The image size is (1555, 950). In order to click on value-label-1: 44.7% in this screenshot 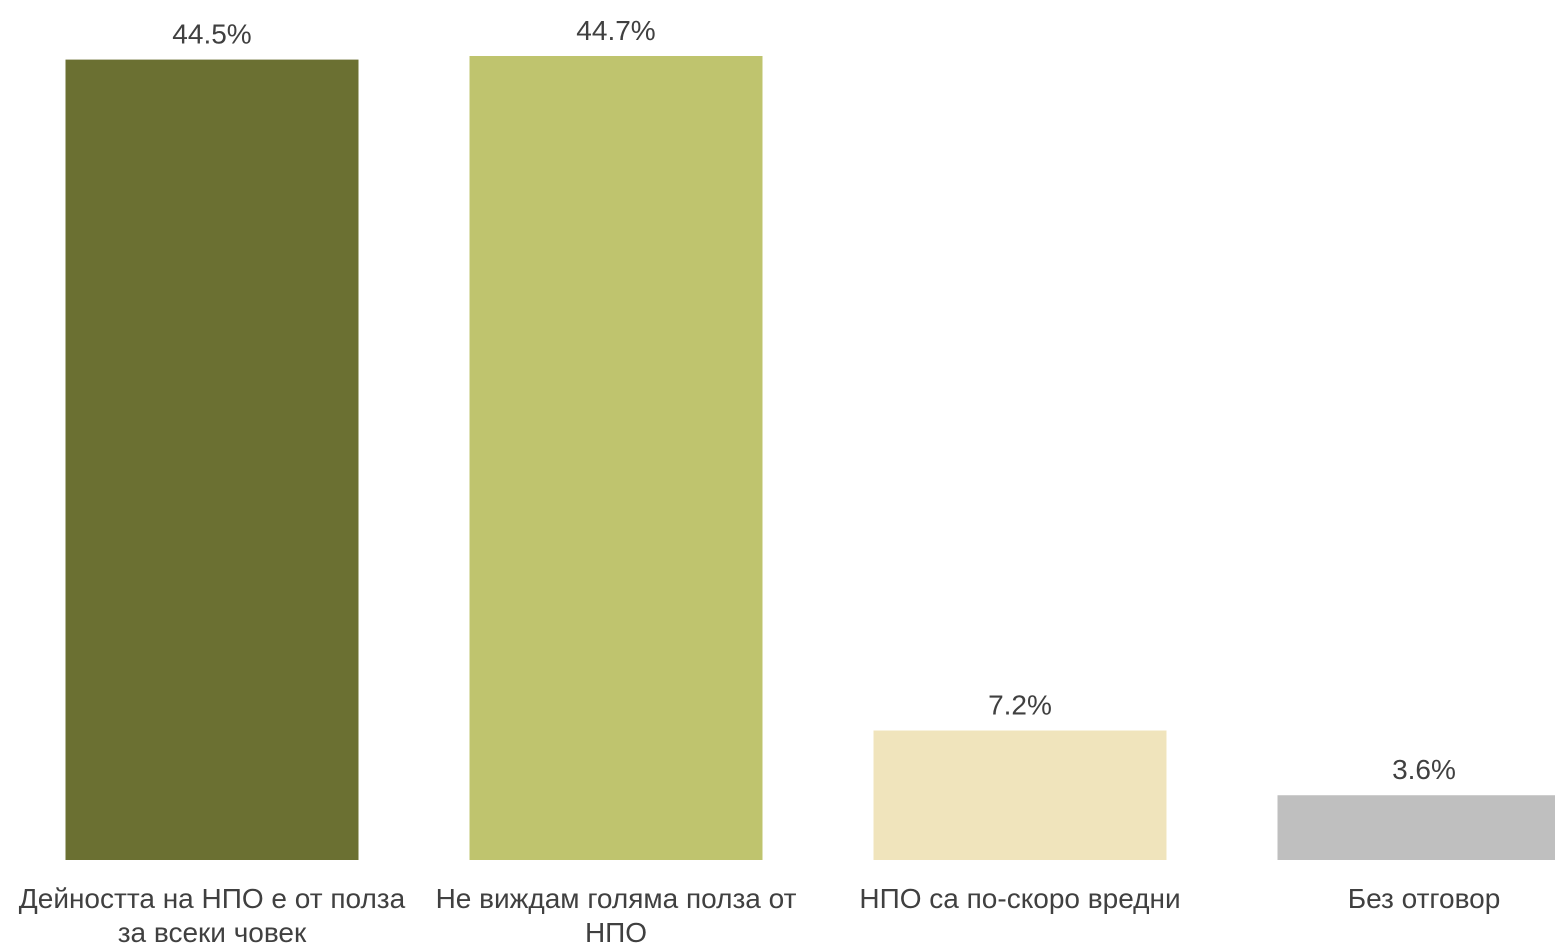, I will do `click(615, 30)`.